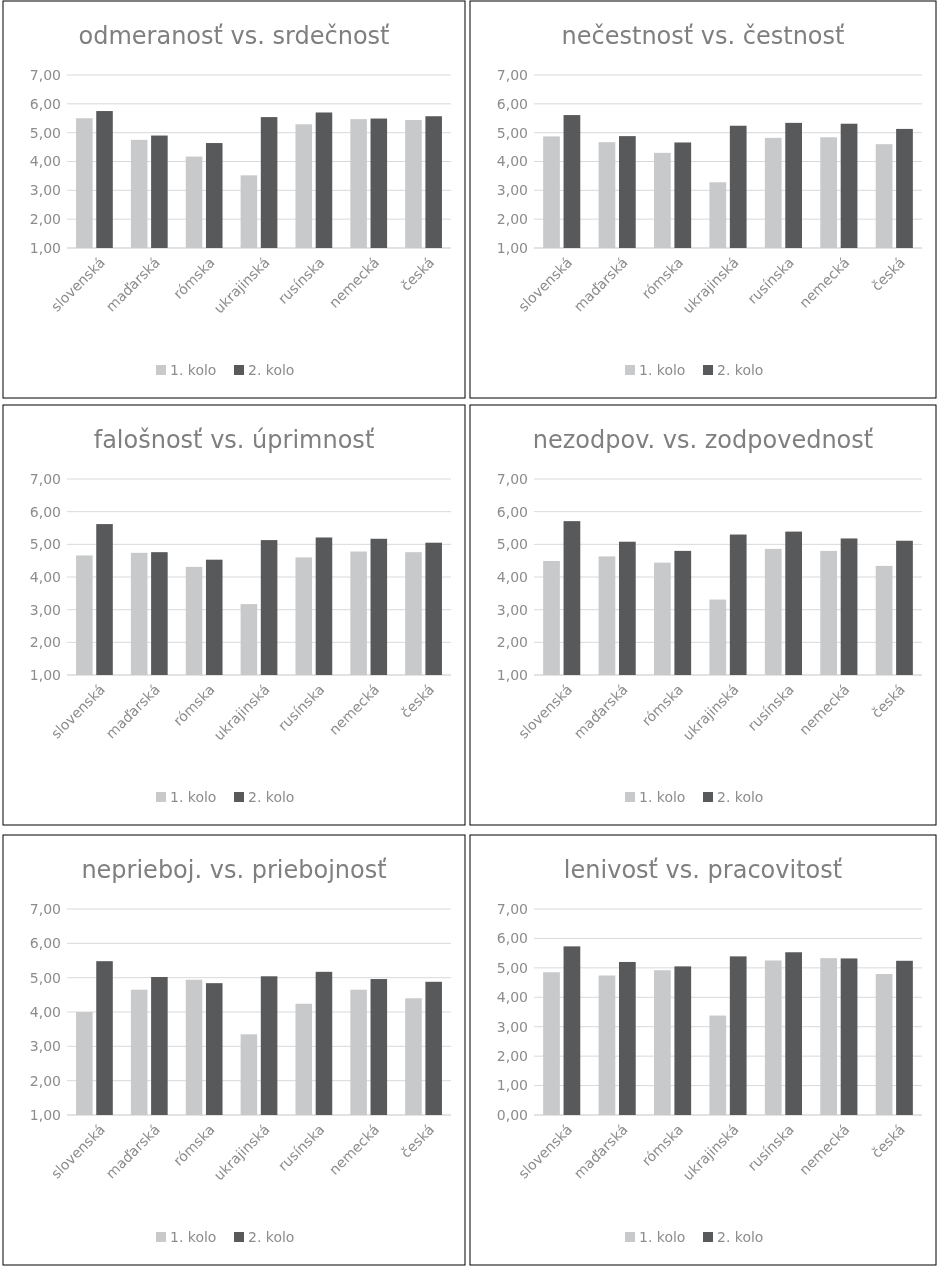  I want to click on chart-title: neprieboj. vs. priebojnosť, so click(234, 870).